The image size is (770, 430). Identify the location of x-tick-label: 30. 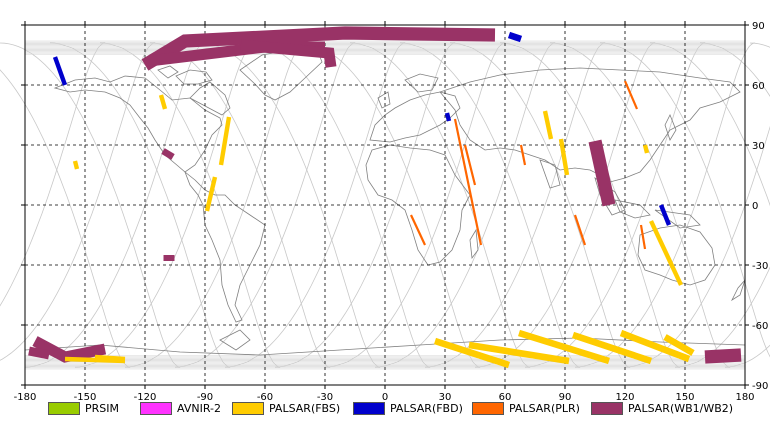
(445, 397).